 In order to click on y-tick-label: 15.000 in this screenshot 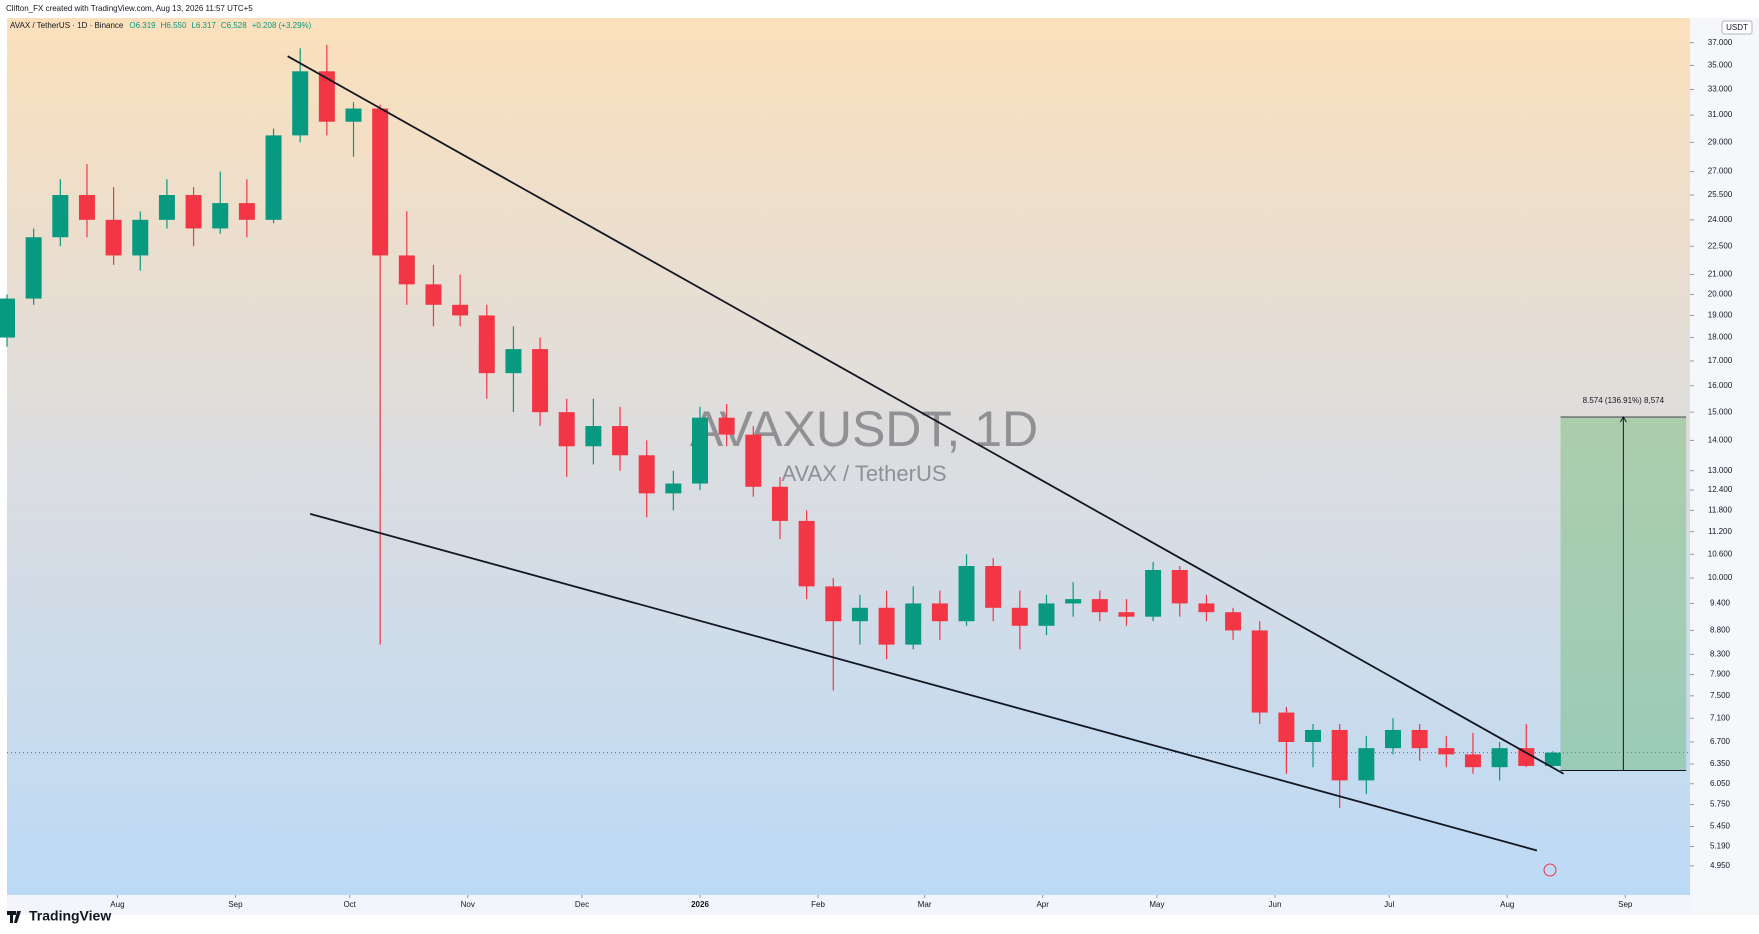, I will do `click(1720, 411)`.